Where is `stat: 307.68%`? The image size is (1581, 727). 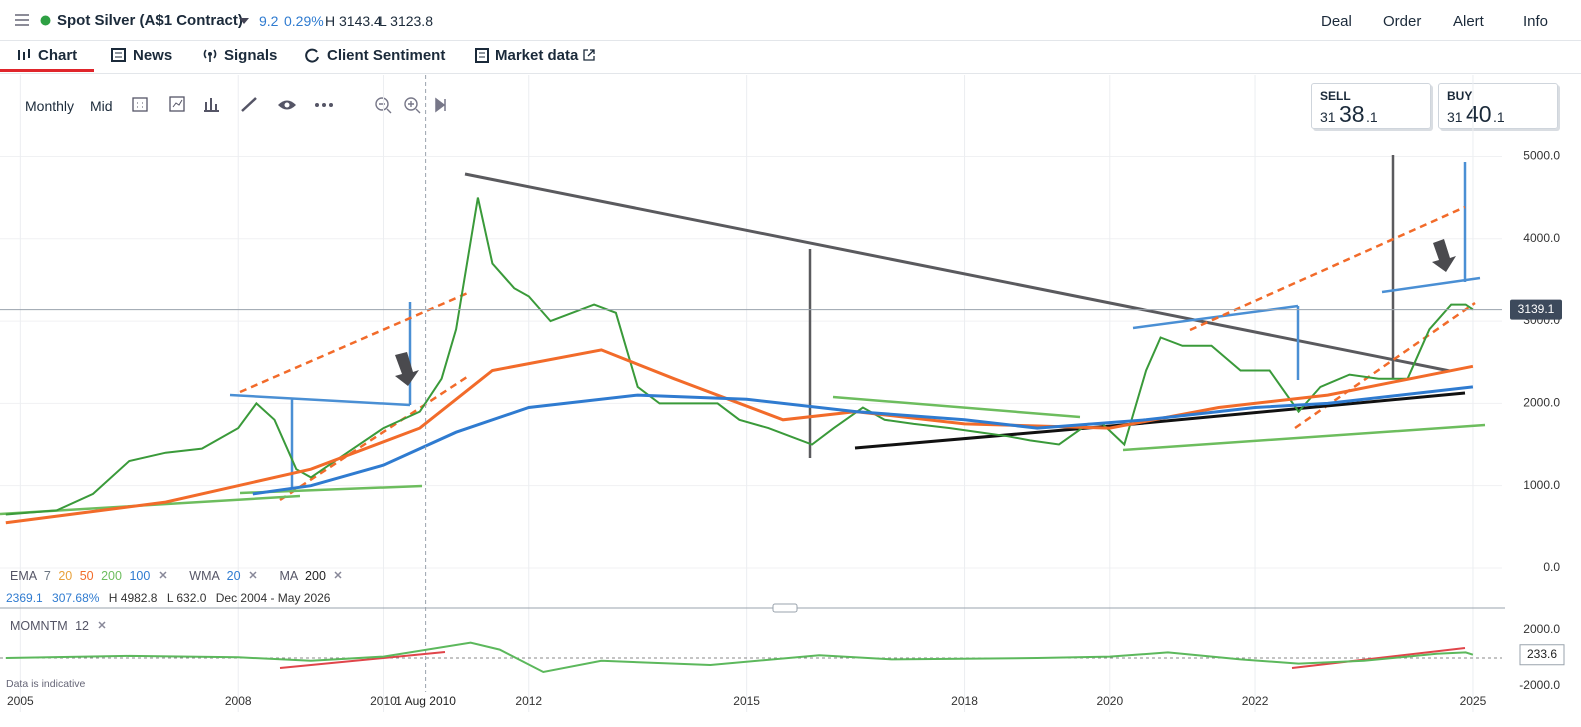 stat: 307.68% is located at coordinates (76, 598).